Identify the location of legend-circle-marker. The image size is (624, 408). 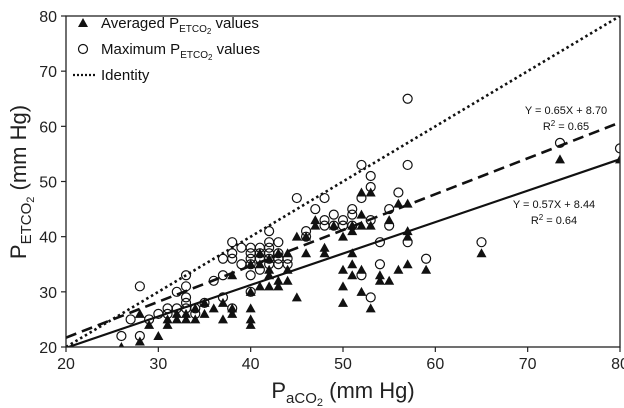
(83, 49).